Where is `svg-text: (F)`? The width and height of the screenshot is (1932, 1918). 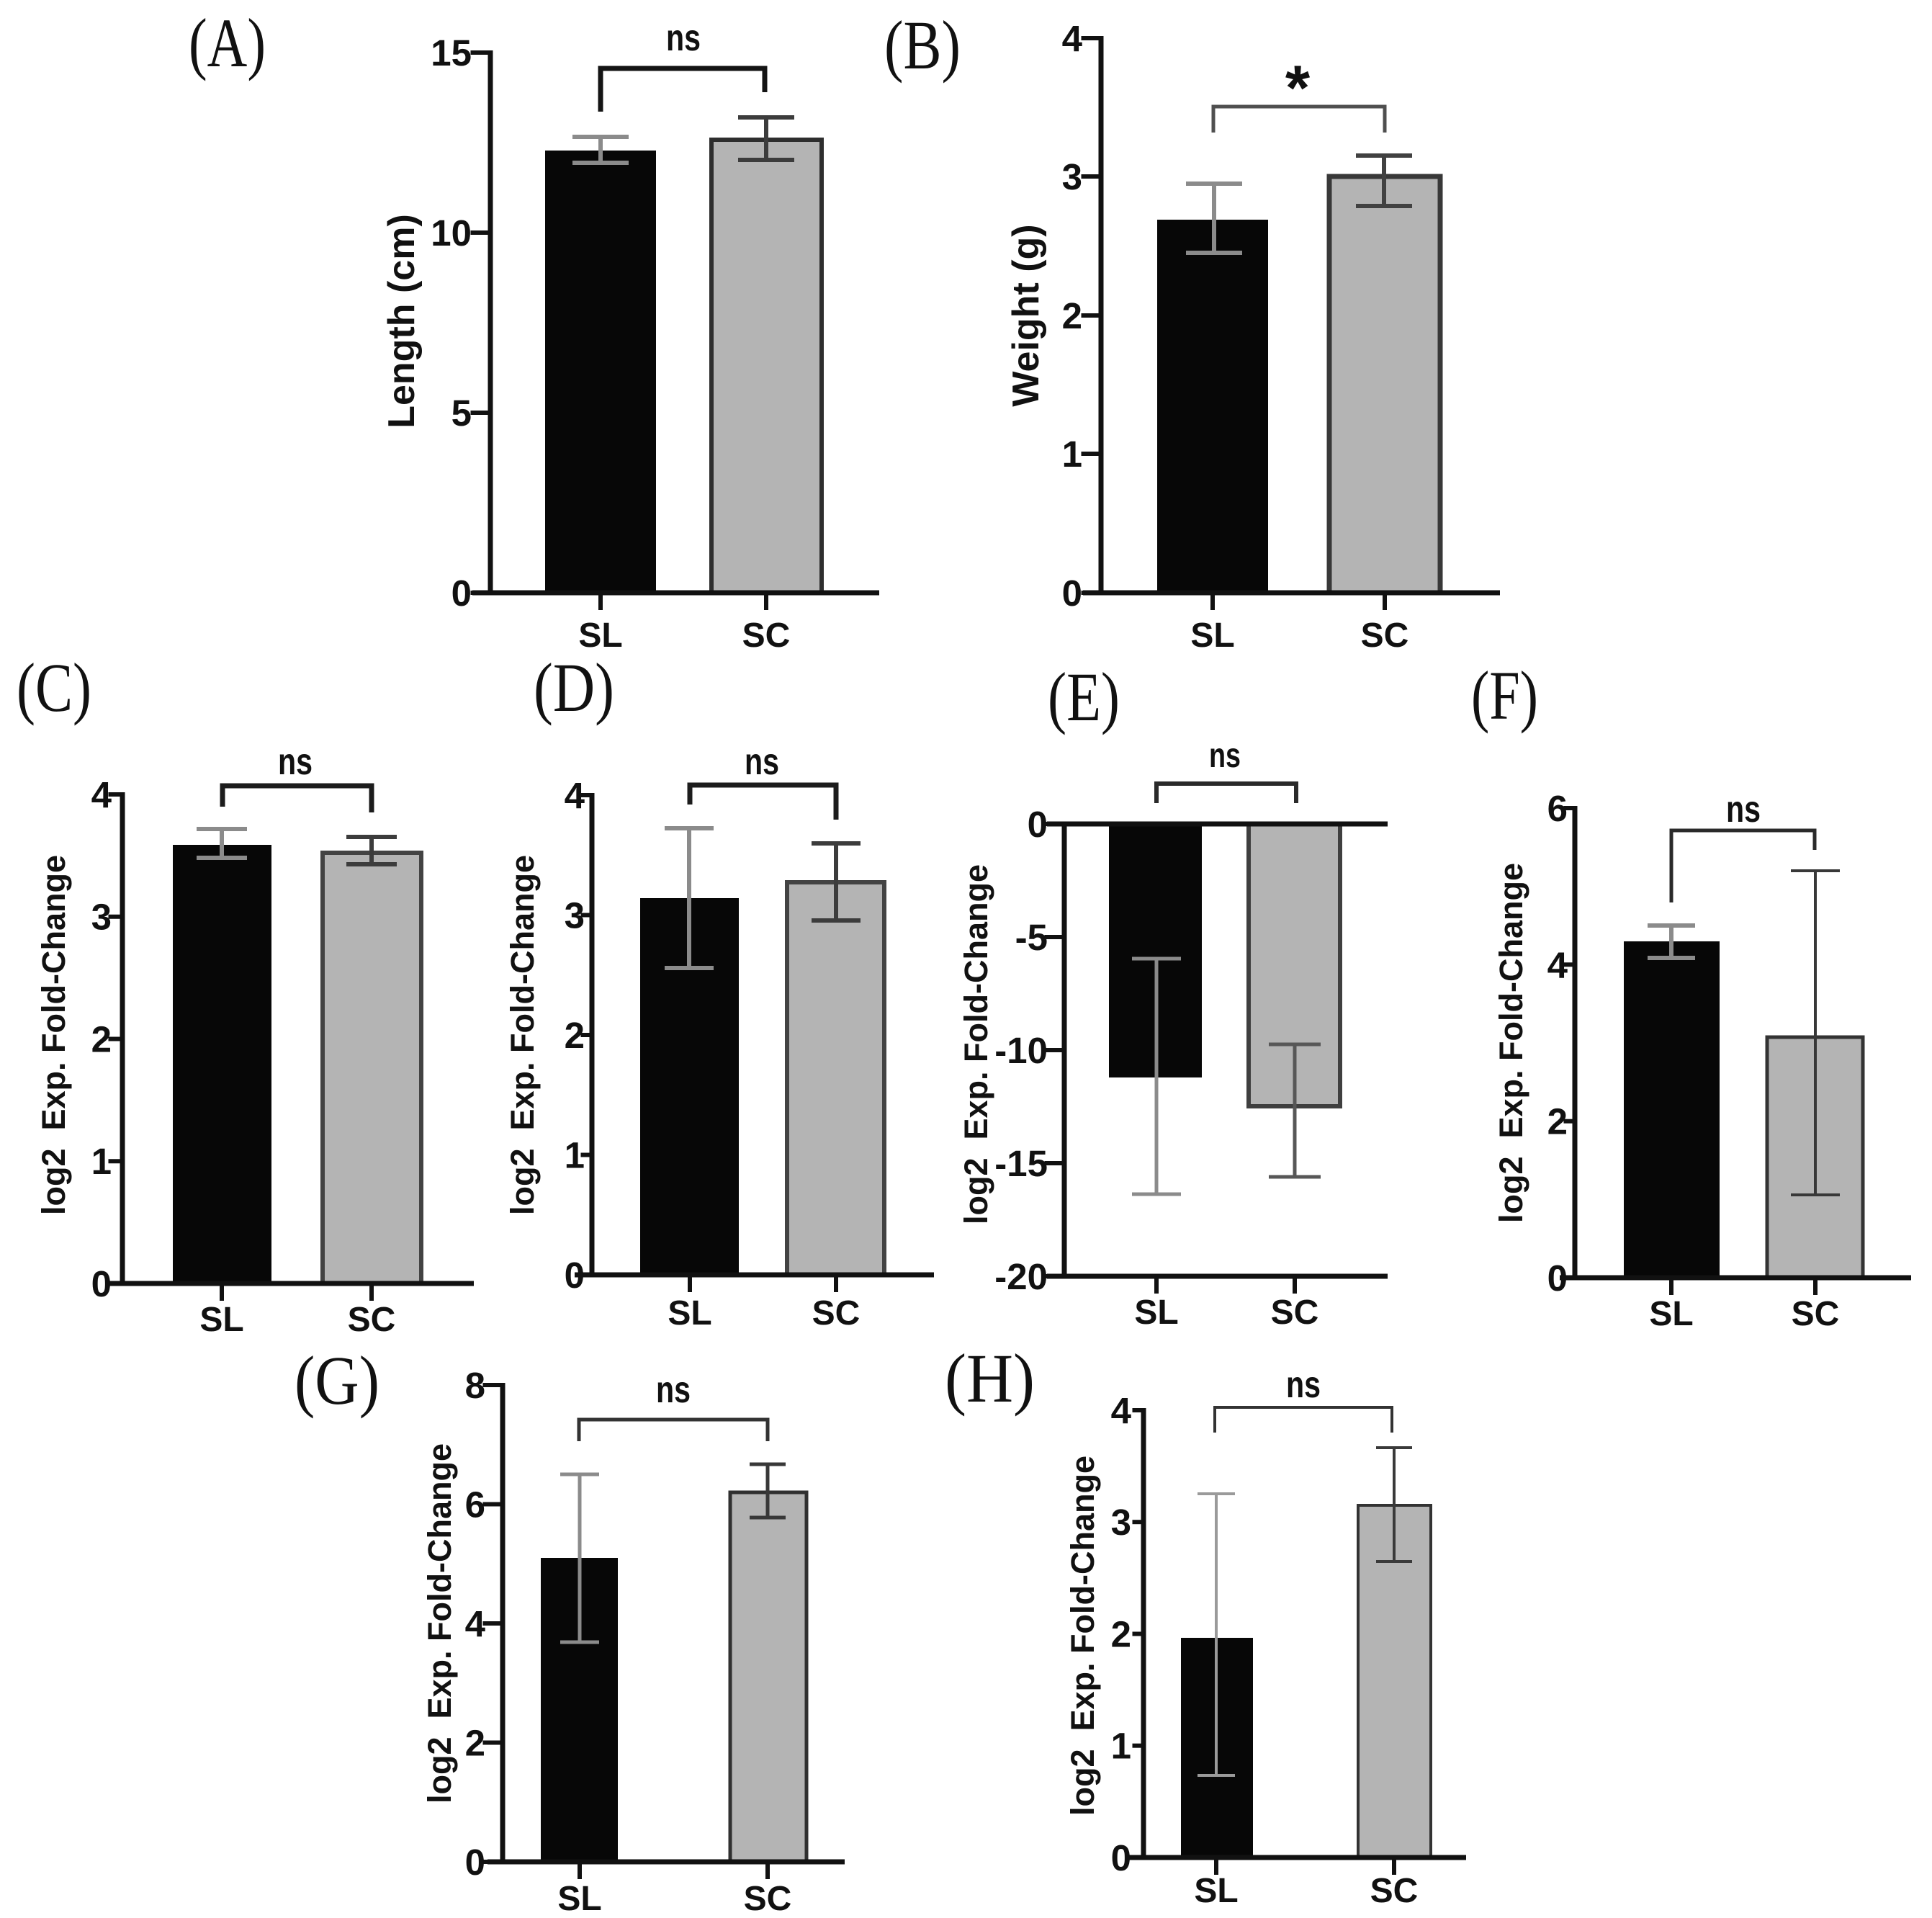
svg-text: (F) is located at coordinates (1504, 695).